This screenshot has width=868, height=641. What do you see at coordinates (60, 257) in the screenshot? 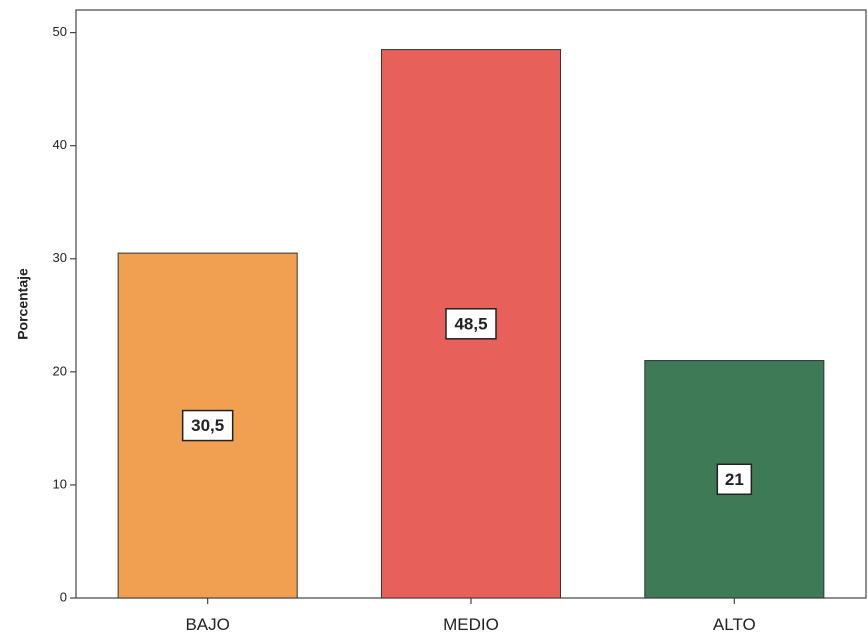
I see `y-tick-label: 30` at bounding box center [60, 257].